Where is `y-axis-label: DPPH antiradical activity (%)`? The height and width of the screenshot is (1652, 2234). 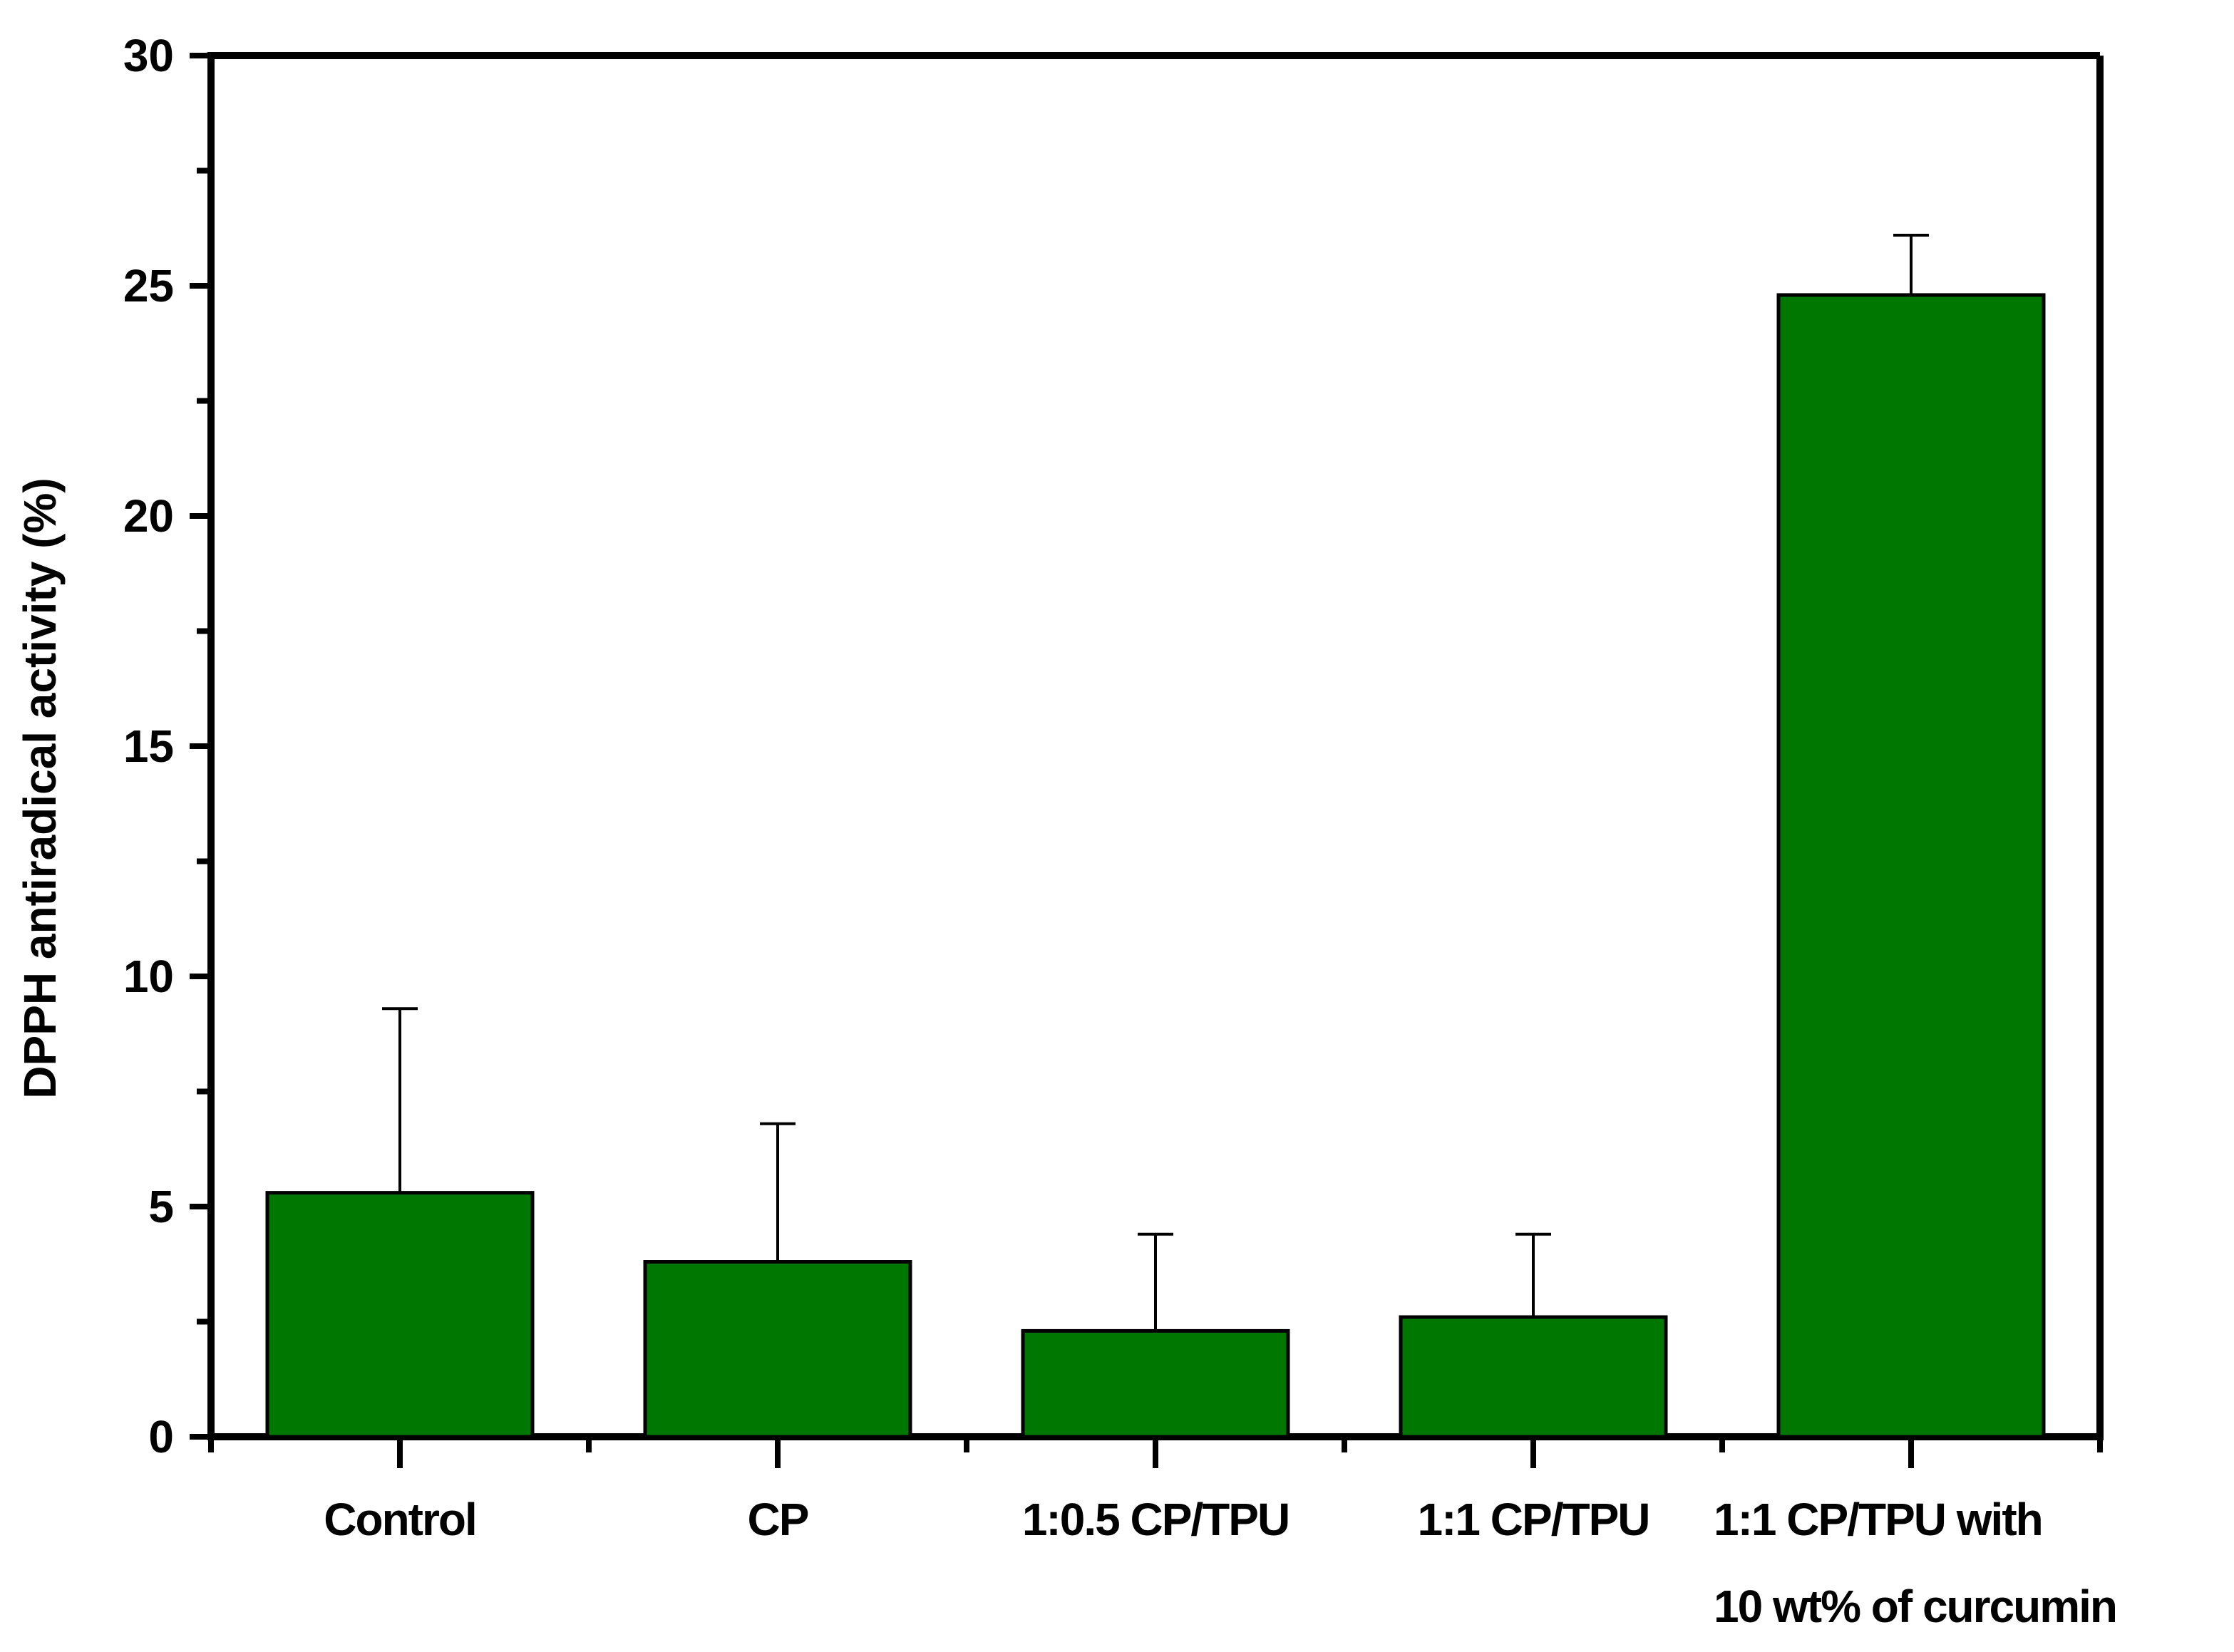
y-axis-label: DPPH antiradical activity (%) is located at coordinates (40, 787).